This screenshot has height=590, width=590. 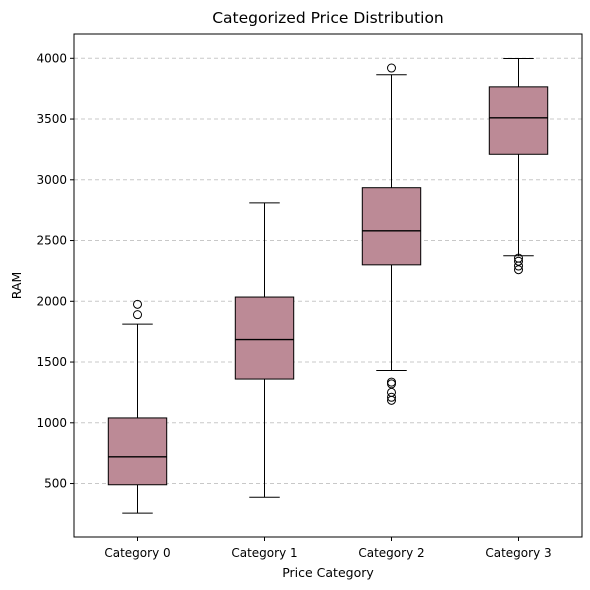 I want to click on x-tick-label: Category 0, so click(x=137, y=553).